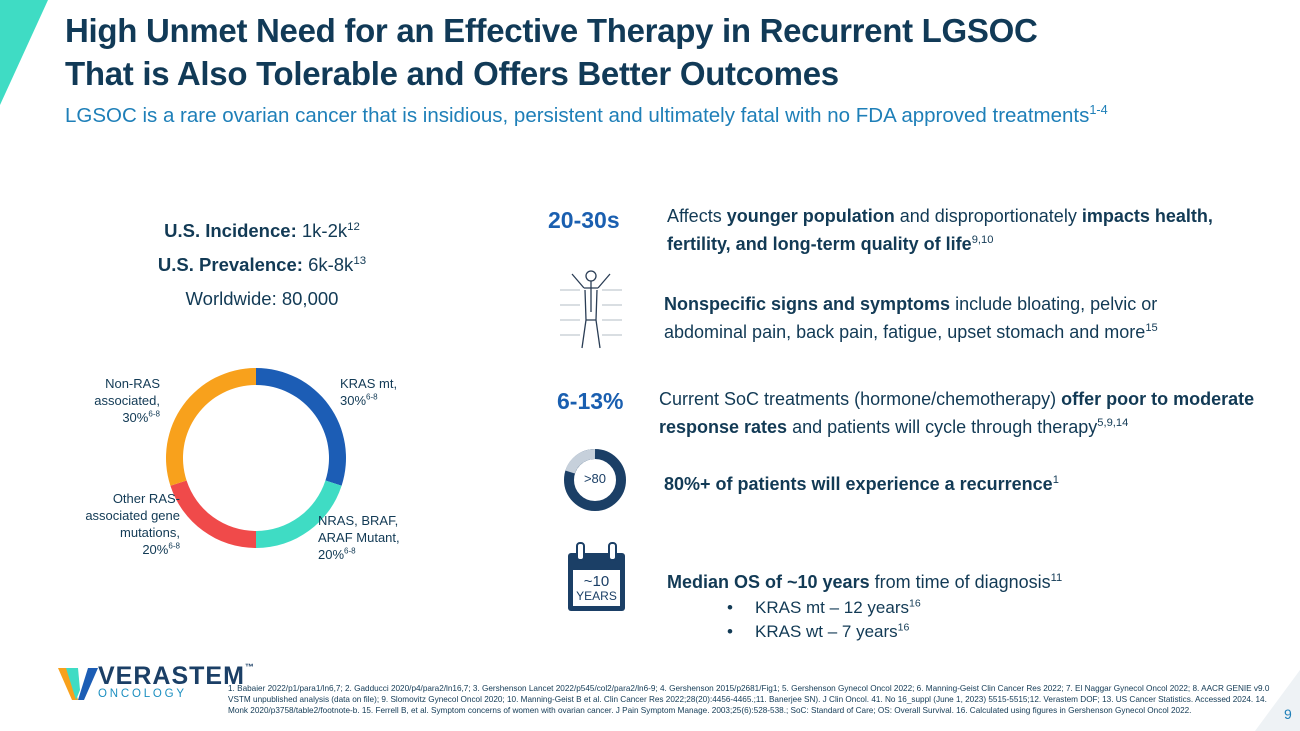 Image resolution: width=1300 pixels, height=731 pixels. What do you see at coordinates (697, 216) in the screenshot?
I see `fact-part: Affects` at bounding box center [697, 216].